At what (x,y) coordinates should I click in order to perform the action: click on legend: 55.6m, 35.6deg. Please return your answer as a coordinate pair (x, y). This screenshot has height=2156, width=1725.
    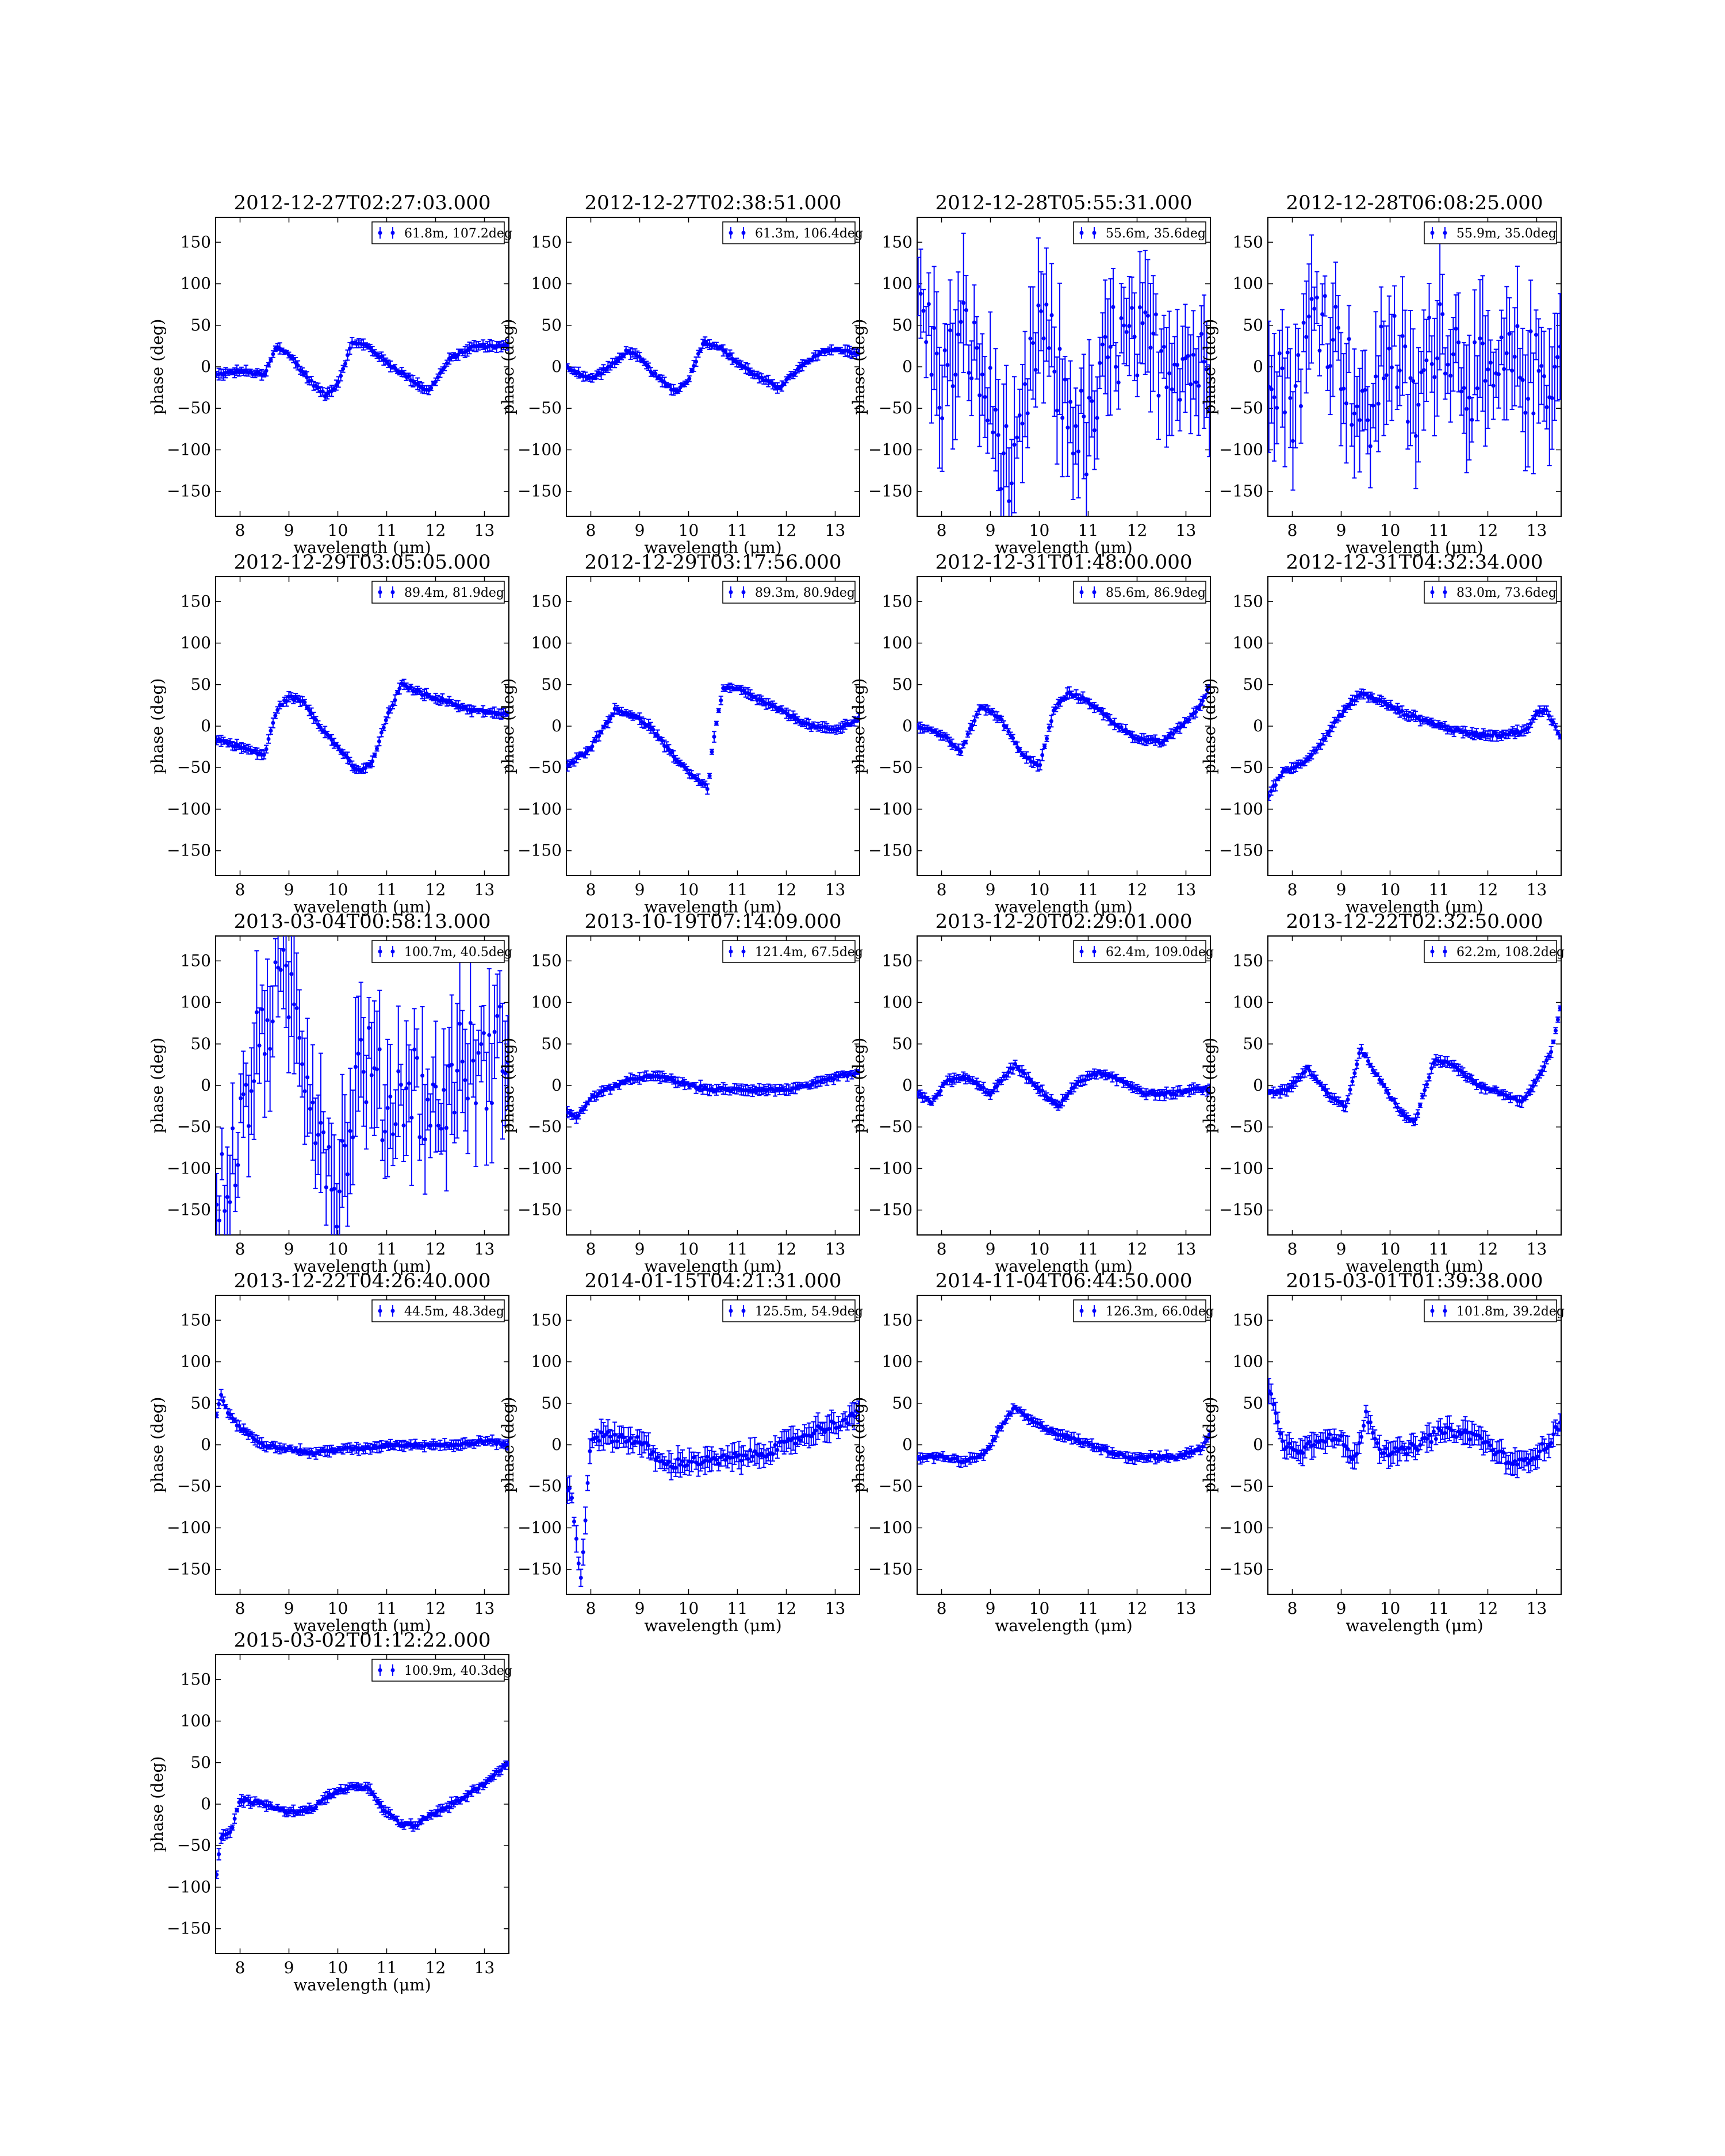
    Looking at the image, I should click on (1139, 232).